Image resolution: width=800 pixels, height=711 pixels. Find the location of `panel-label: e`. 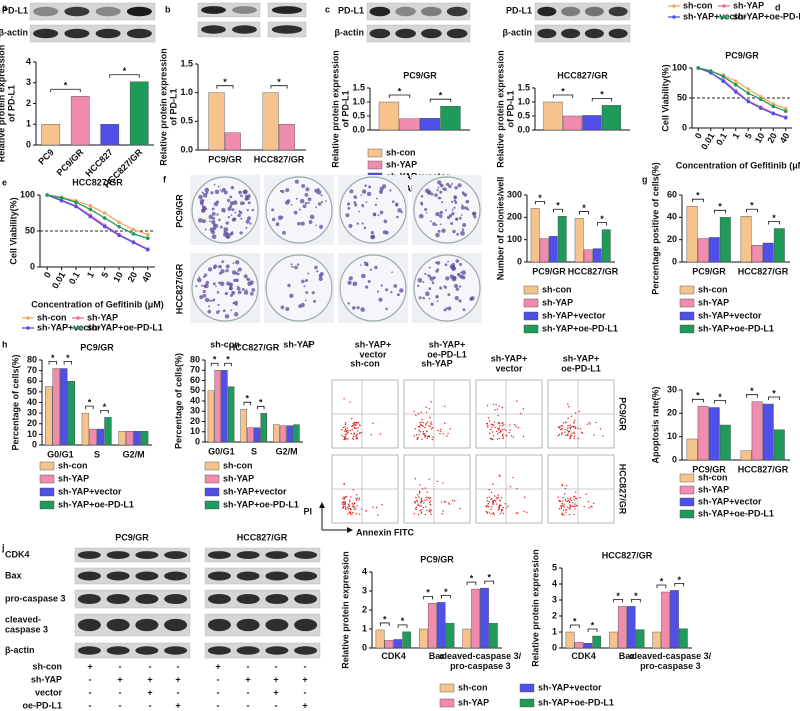

panel-label: e is located at coordinates (4, 182).